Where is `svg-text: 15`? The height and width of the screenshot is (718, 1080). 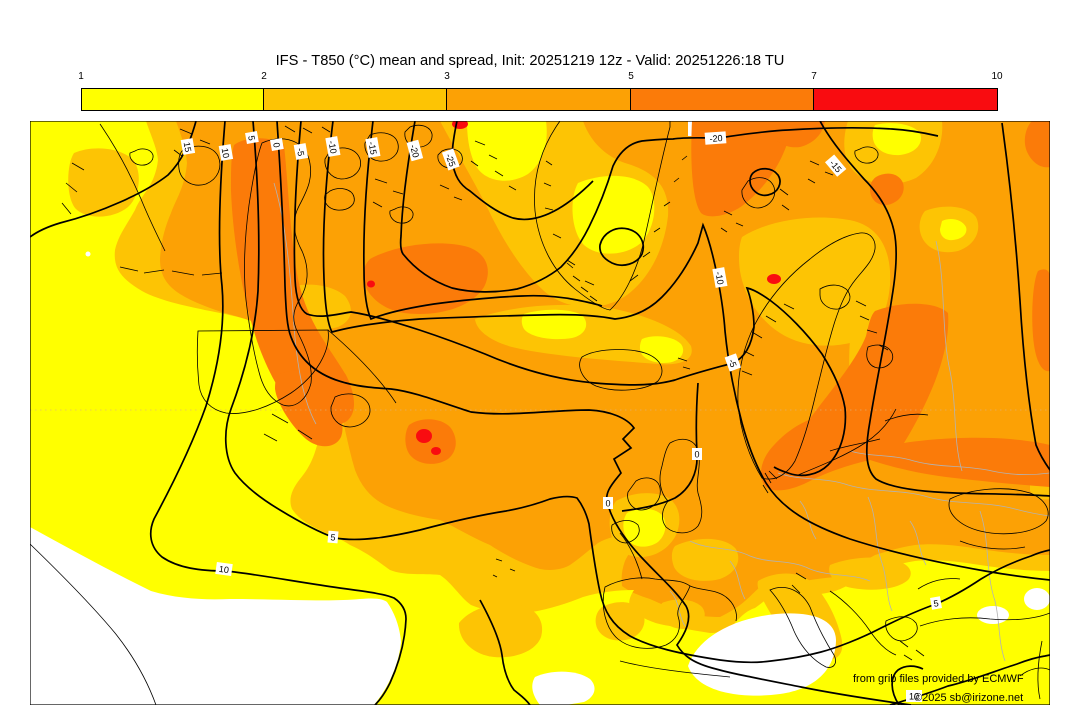 svg-text: 15 is located at coordinates (188, 147).